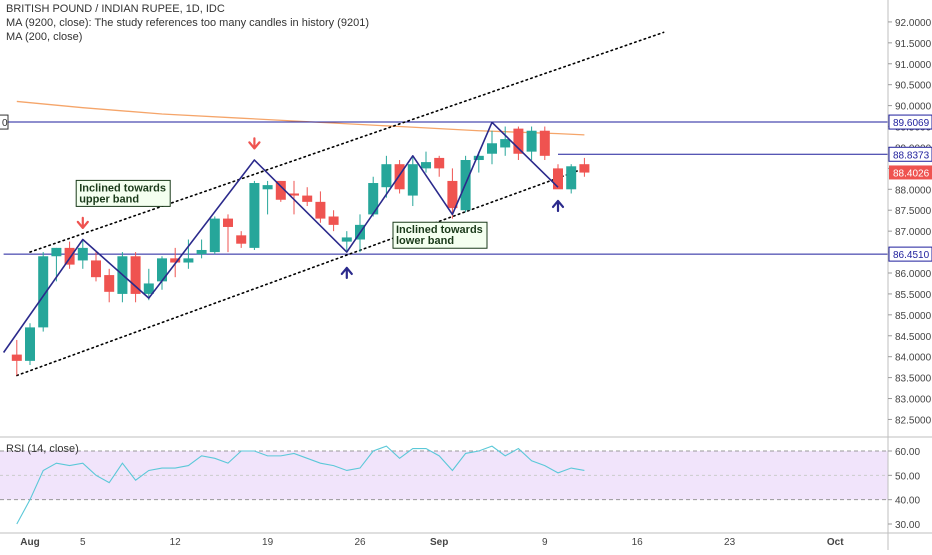  I want to click on rsi-legend: RSI (14, close), so click(42, 449).